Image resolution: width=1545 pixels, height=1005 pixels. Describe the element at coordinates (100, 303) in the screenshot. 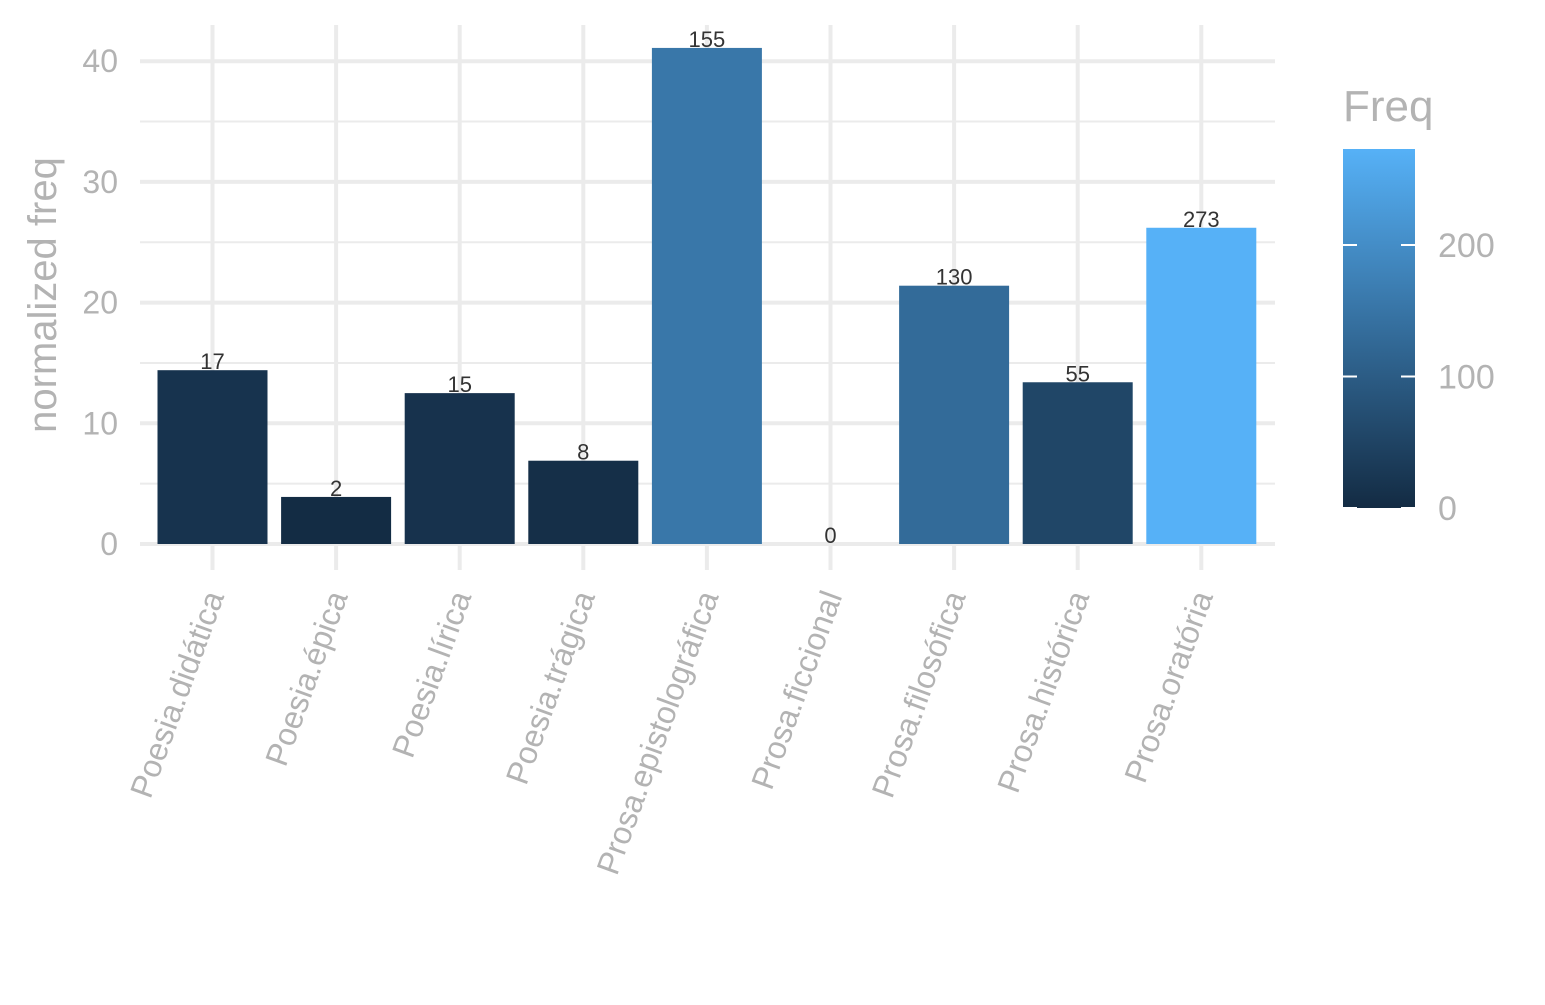

I see `y-tick-label: 20` at that location.